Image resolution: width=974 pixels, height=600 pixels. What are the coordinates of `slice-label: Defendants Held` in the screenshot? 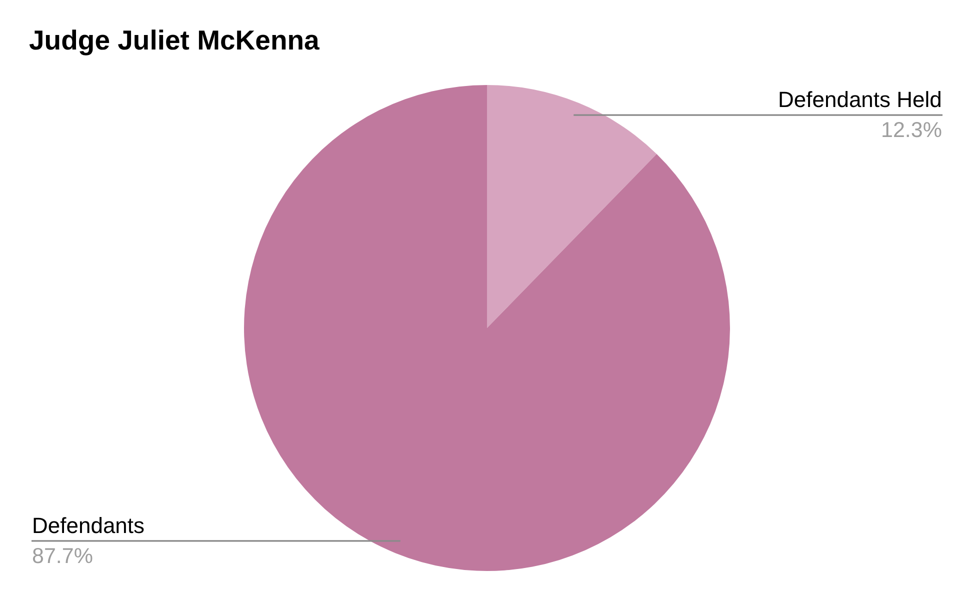 It's located at (860, 99).